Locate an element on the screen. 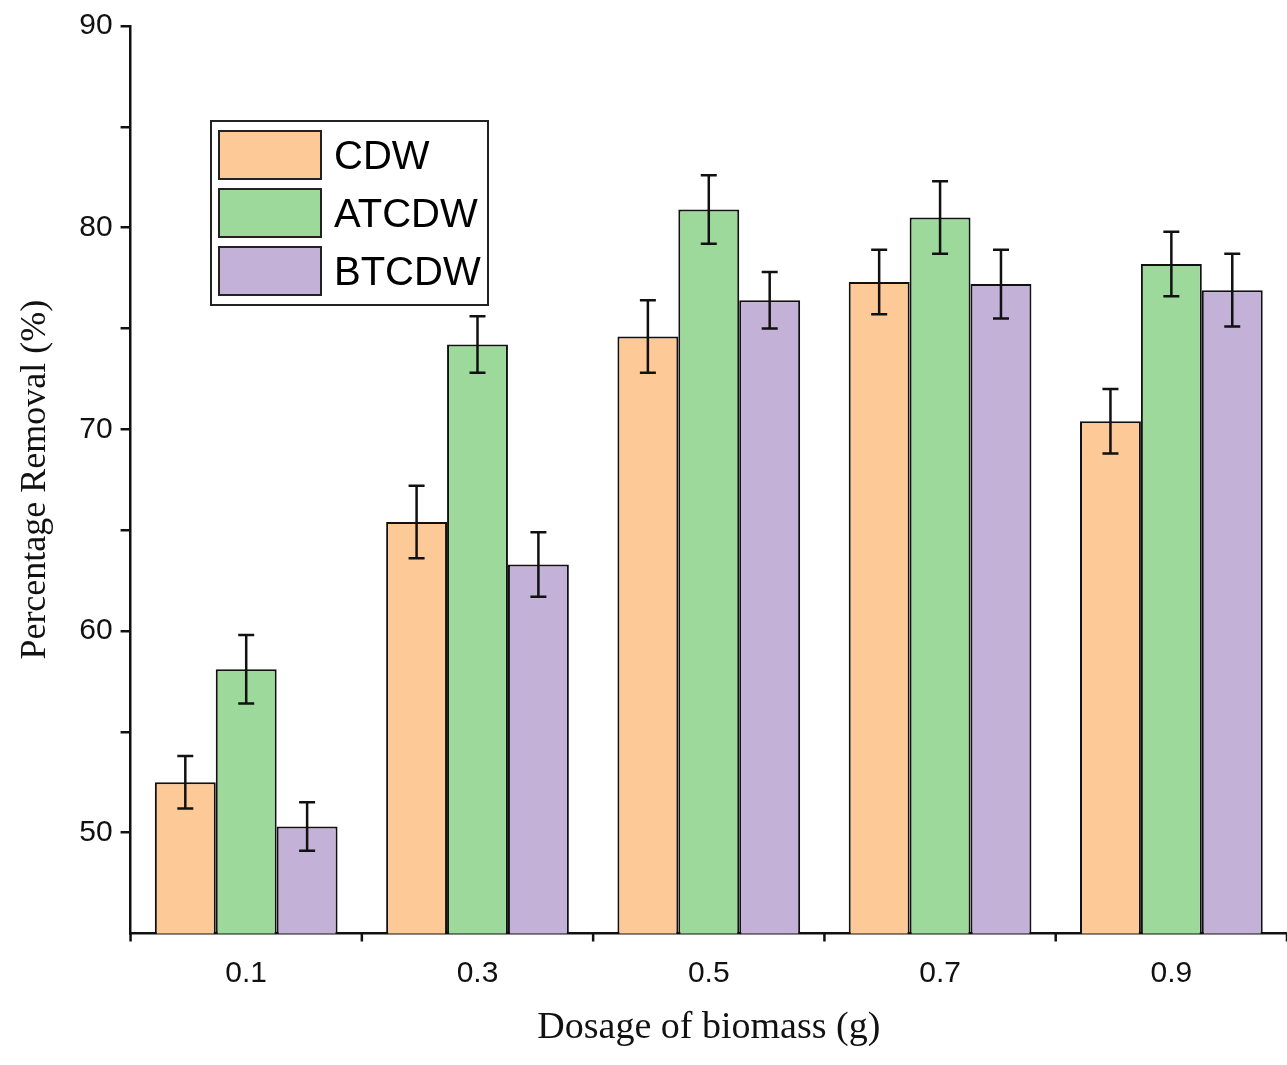  x-tick-label: 0.1 is located at coordinates (246, 971).